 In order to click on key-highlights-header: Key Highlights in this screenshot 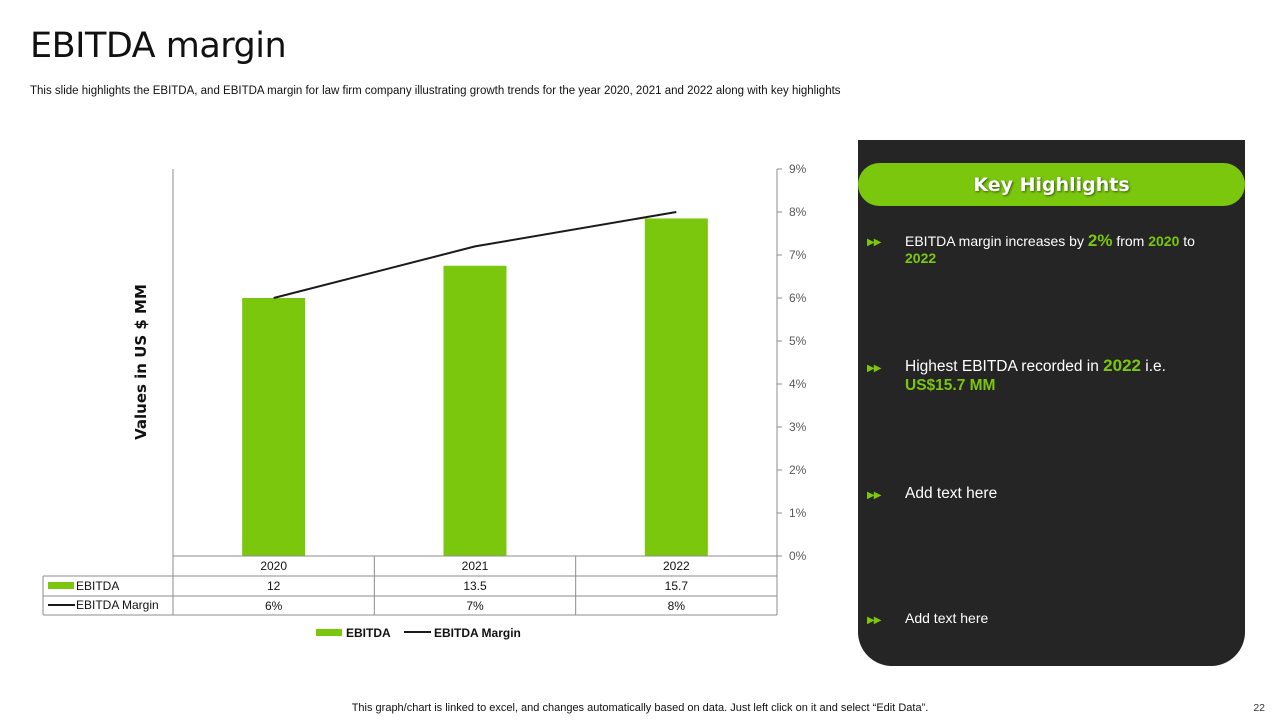, I will do `click(1051, 184)`.